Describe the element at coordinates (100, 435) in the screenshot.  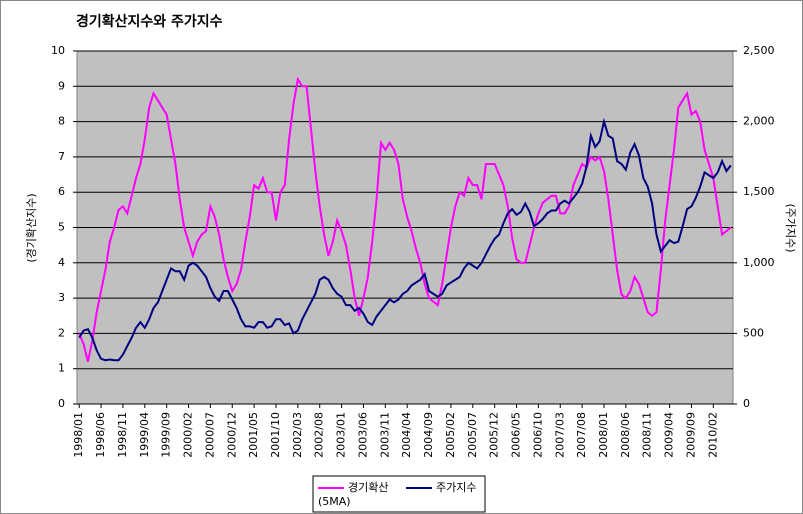
I see `x-tick-label: 1998/06` at that location.